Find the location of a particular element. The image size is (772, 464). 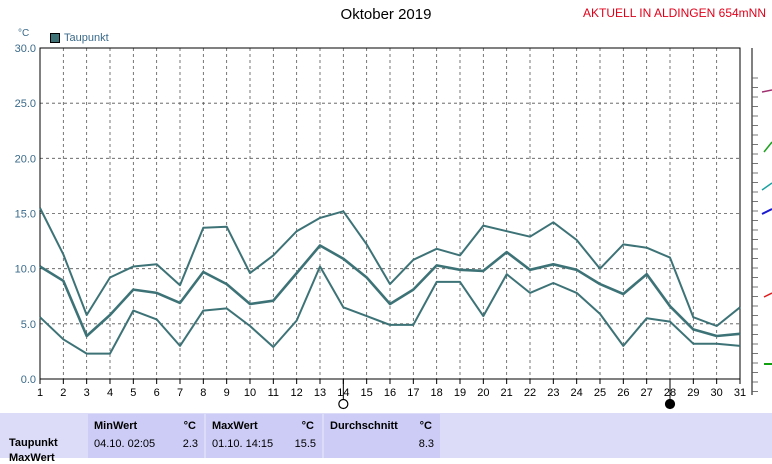

avg-unit: °C is located at coordinates (425, 426).